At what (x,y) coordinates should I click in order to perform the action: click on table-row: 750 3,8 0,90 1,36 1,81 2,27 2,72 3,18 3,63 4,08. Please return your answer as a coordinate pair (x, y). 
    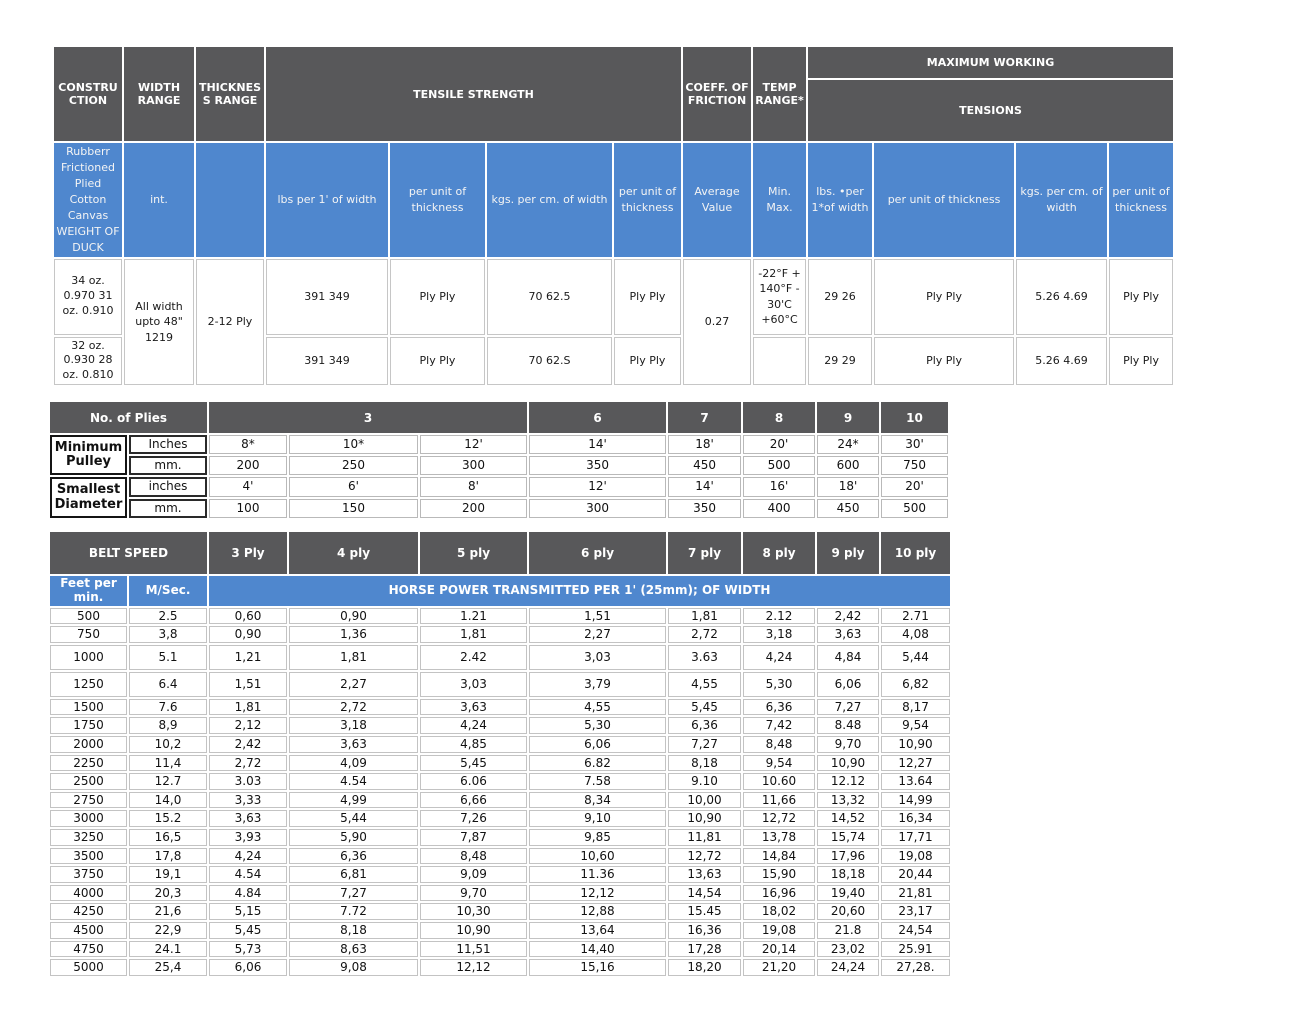
    Looking at the image, I should click on (500, 634).